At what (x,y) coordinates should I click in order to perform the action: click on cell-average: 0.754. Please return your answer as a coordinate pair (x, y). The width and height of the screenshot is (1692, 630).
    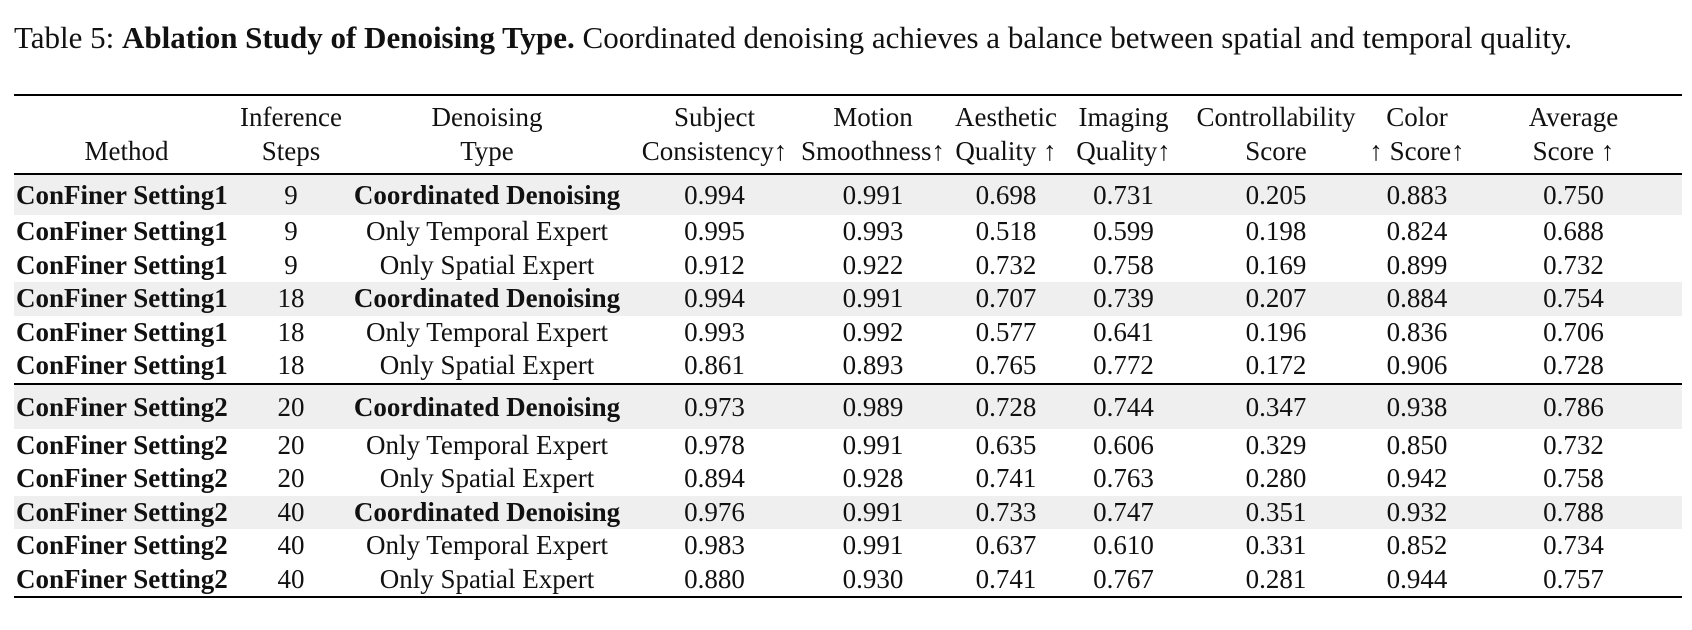
    Looking at the image, I should click on (1573, 299).